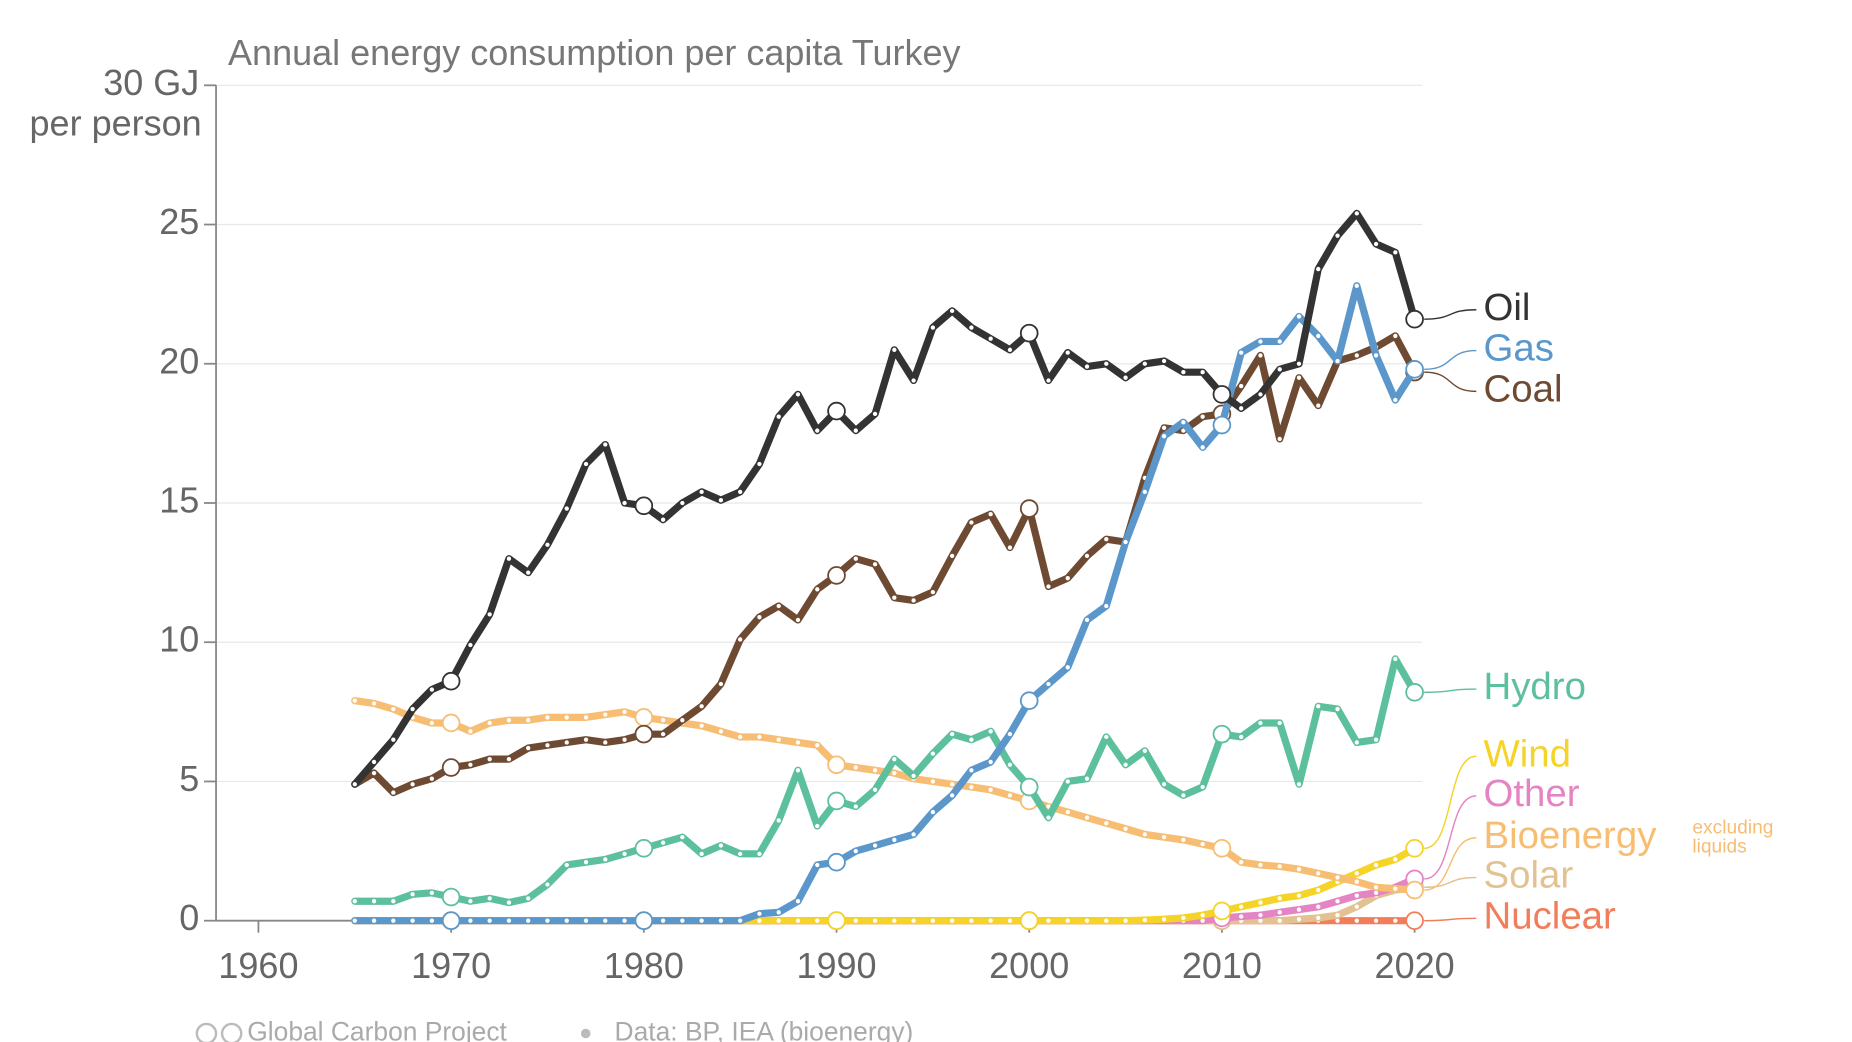 This screenshot has height=1042, width=1852. Describe the element at coordinates (836, 965) in the screenshot. I see `x-tick-label: 1990` at that location.